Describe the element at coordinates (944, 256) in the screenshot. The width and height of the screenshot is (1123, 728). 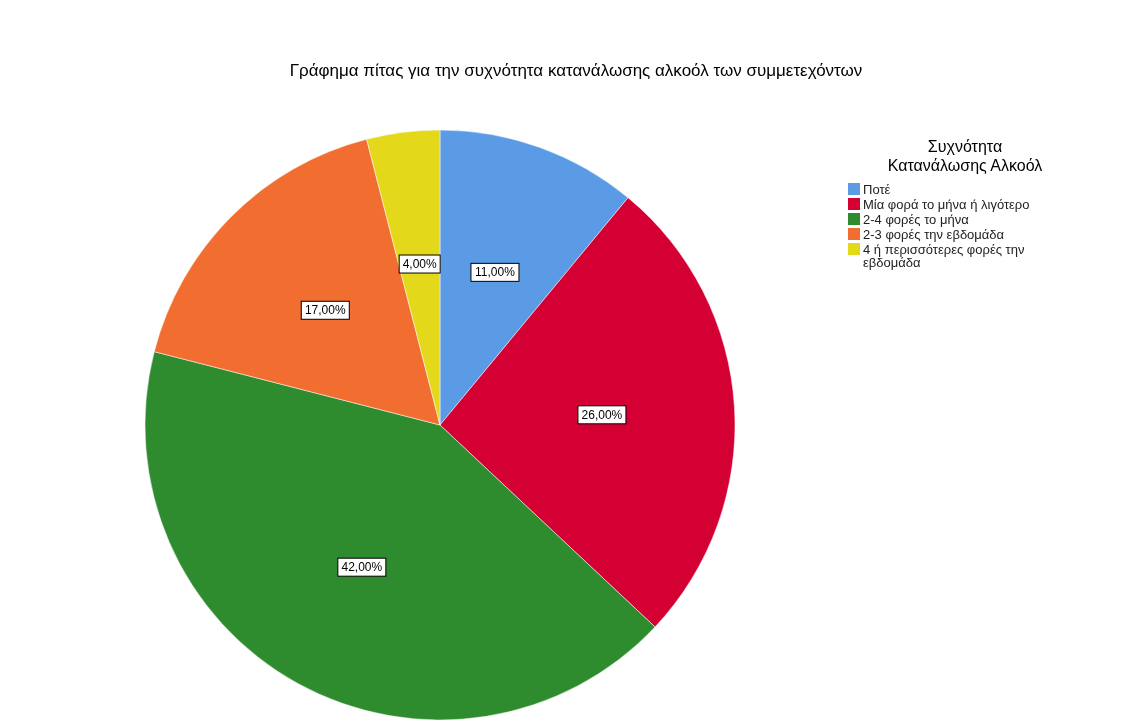
I see `legend-label: 4 ή περισσότερες φορές την εβδομάδα` at that location.